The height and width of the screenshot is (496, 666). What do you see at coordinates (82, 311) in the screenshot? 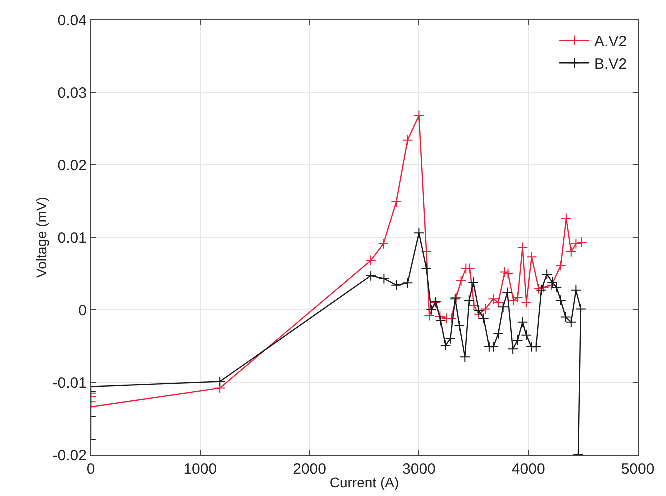
I see `y-tick-label: 0` at bounding box center [82, 311].